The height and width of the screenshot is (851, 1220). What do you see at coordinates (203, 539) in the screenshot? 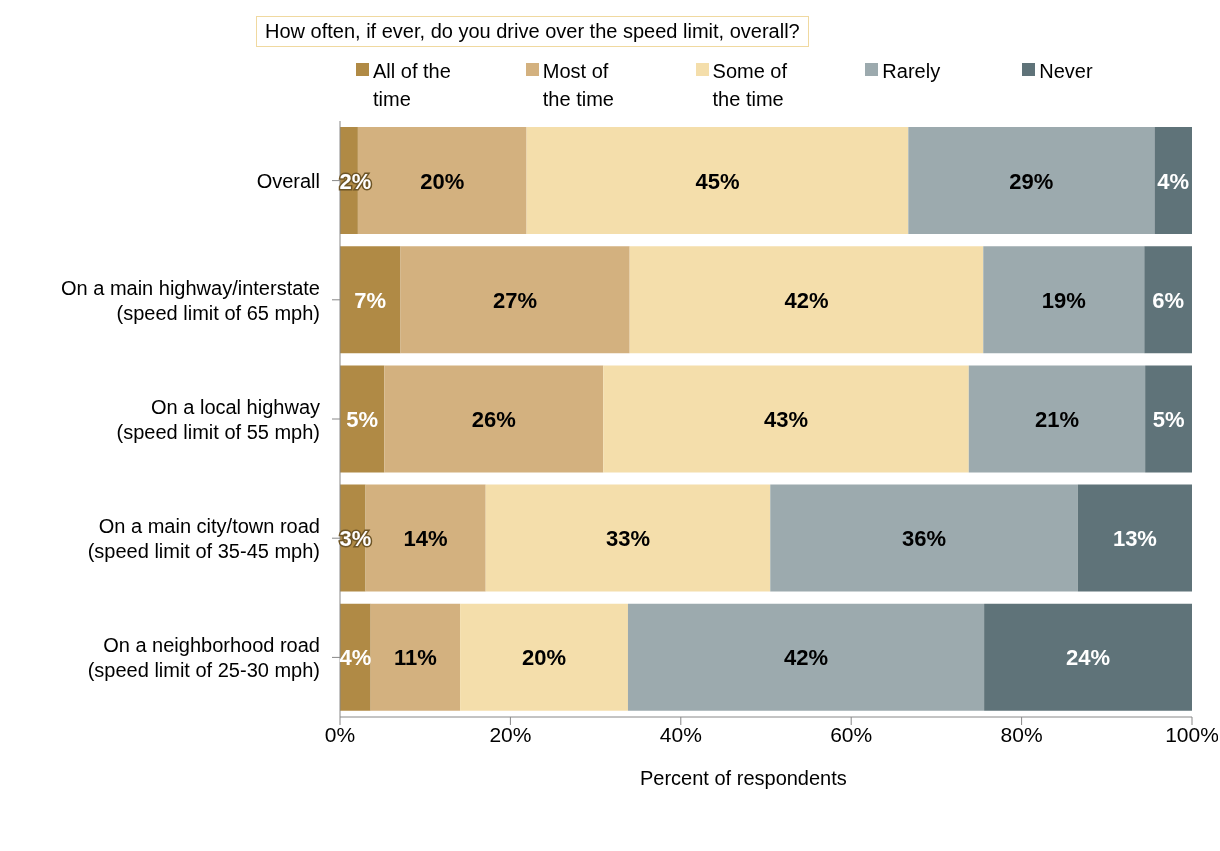
I see `y-tick-label: On a main city/town road (speed limit of 35-45 mph)` at bounding box center [203, 539].